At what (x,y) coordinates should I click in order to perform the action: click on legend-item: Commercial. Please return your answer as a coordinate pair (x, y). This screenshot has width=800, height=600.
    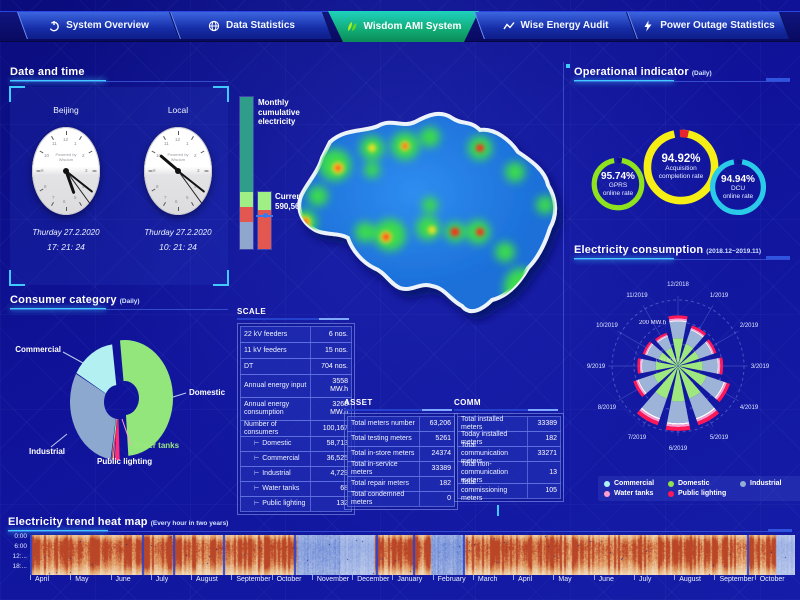
    Looking at the image, I should click on (636, 483).